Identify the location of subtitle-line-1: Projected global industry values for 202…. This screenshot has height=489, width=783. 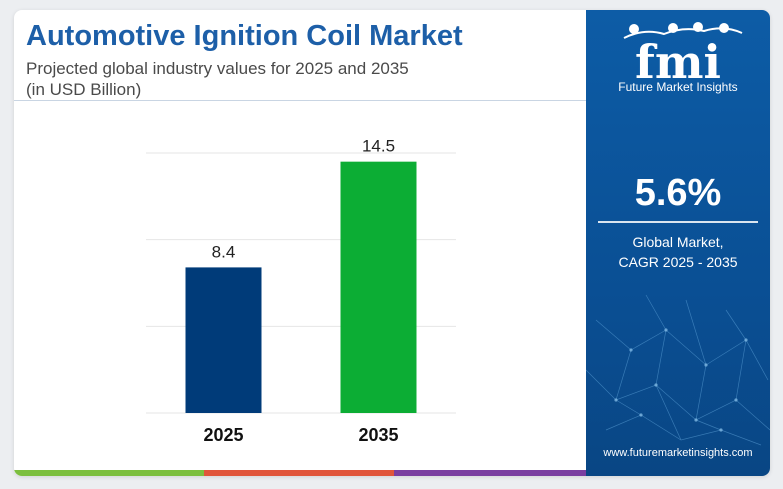
(217, 68).